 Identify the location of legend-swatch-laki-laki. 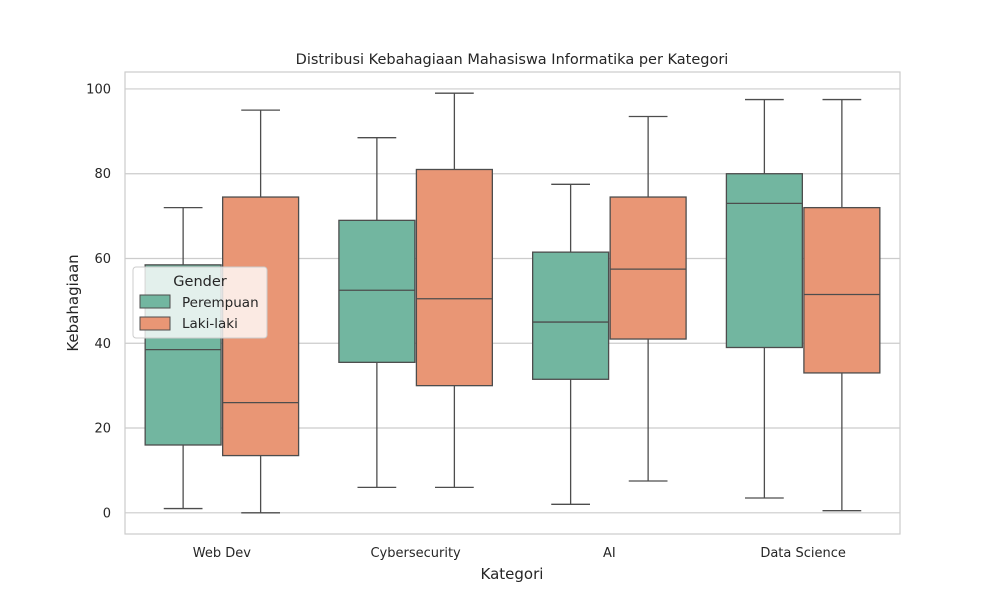
(155, 323).